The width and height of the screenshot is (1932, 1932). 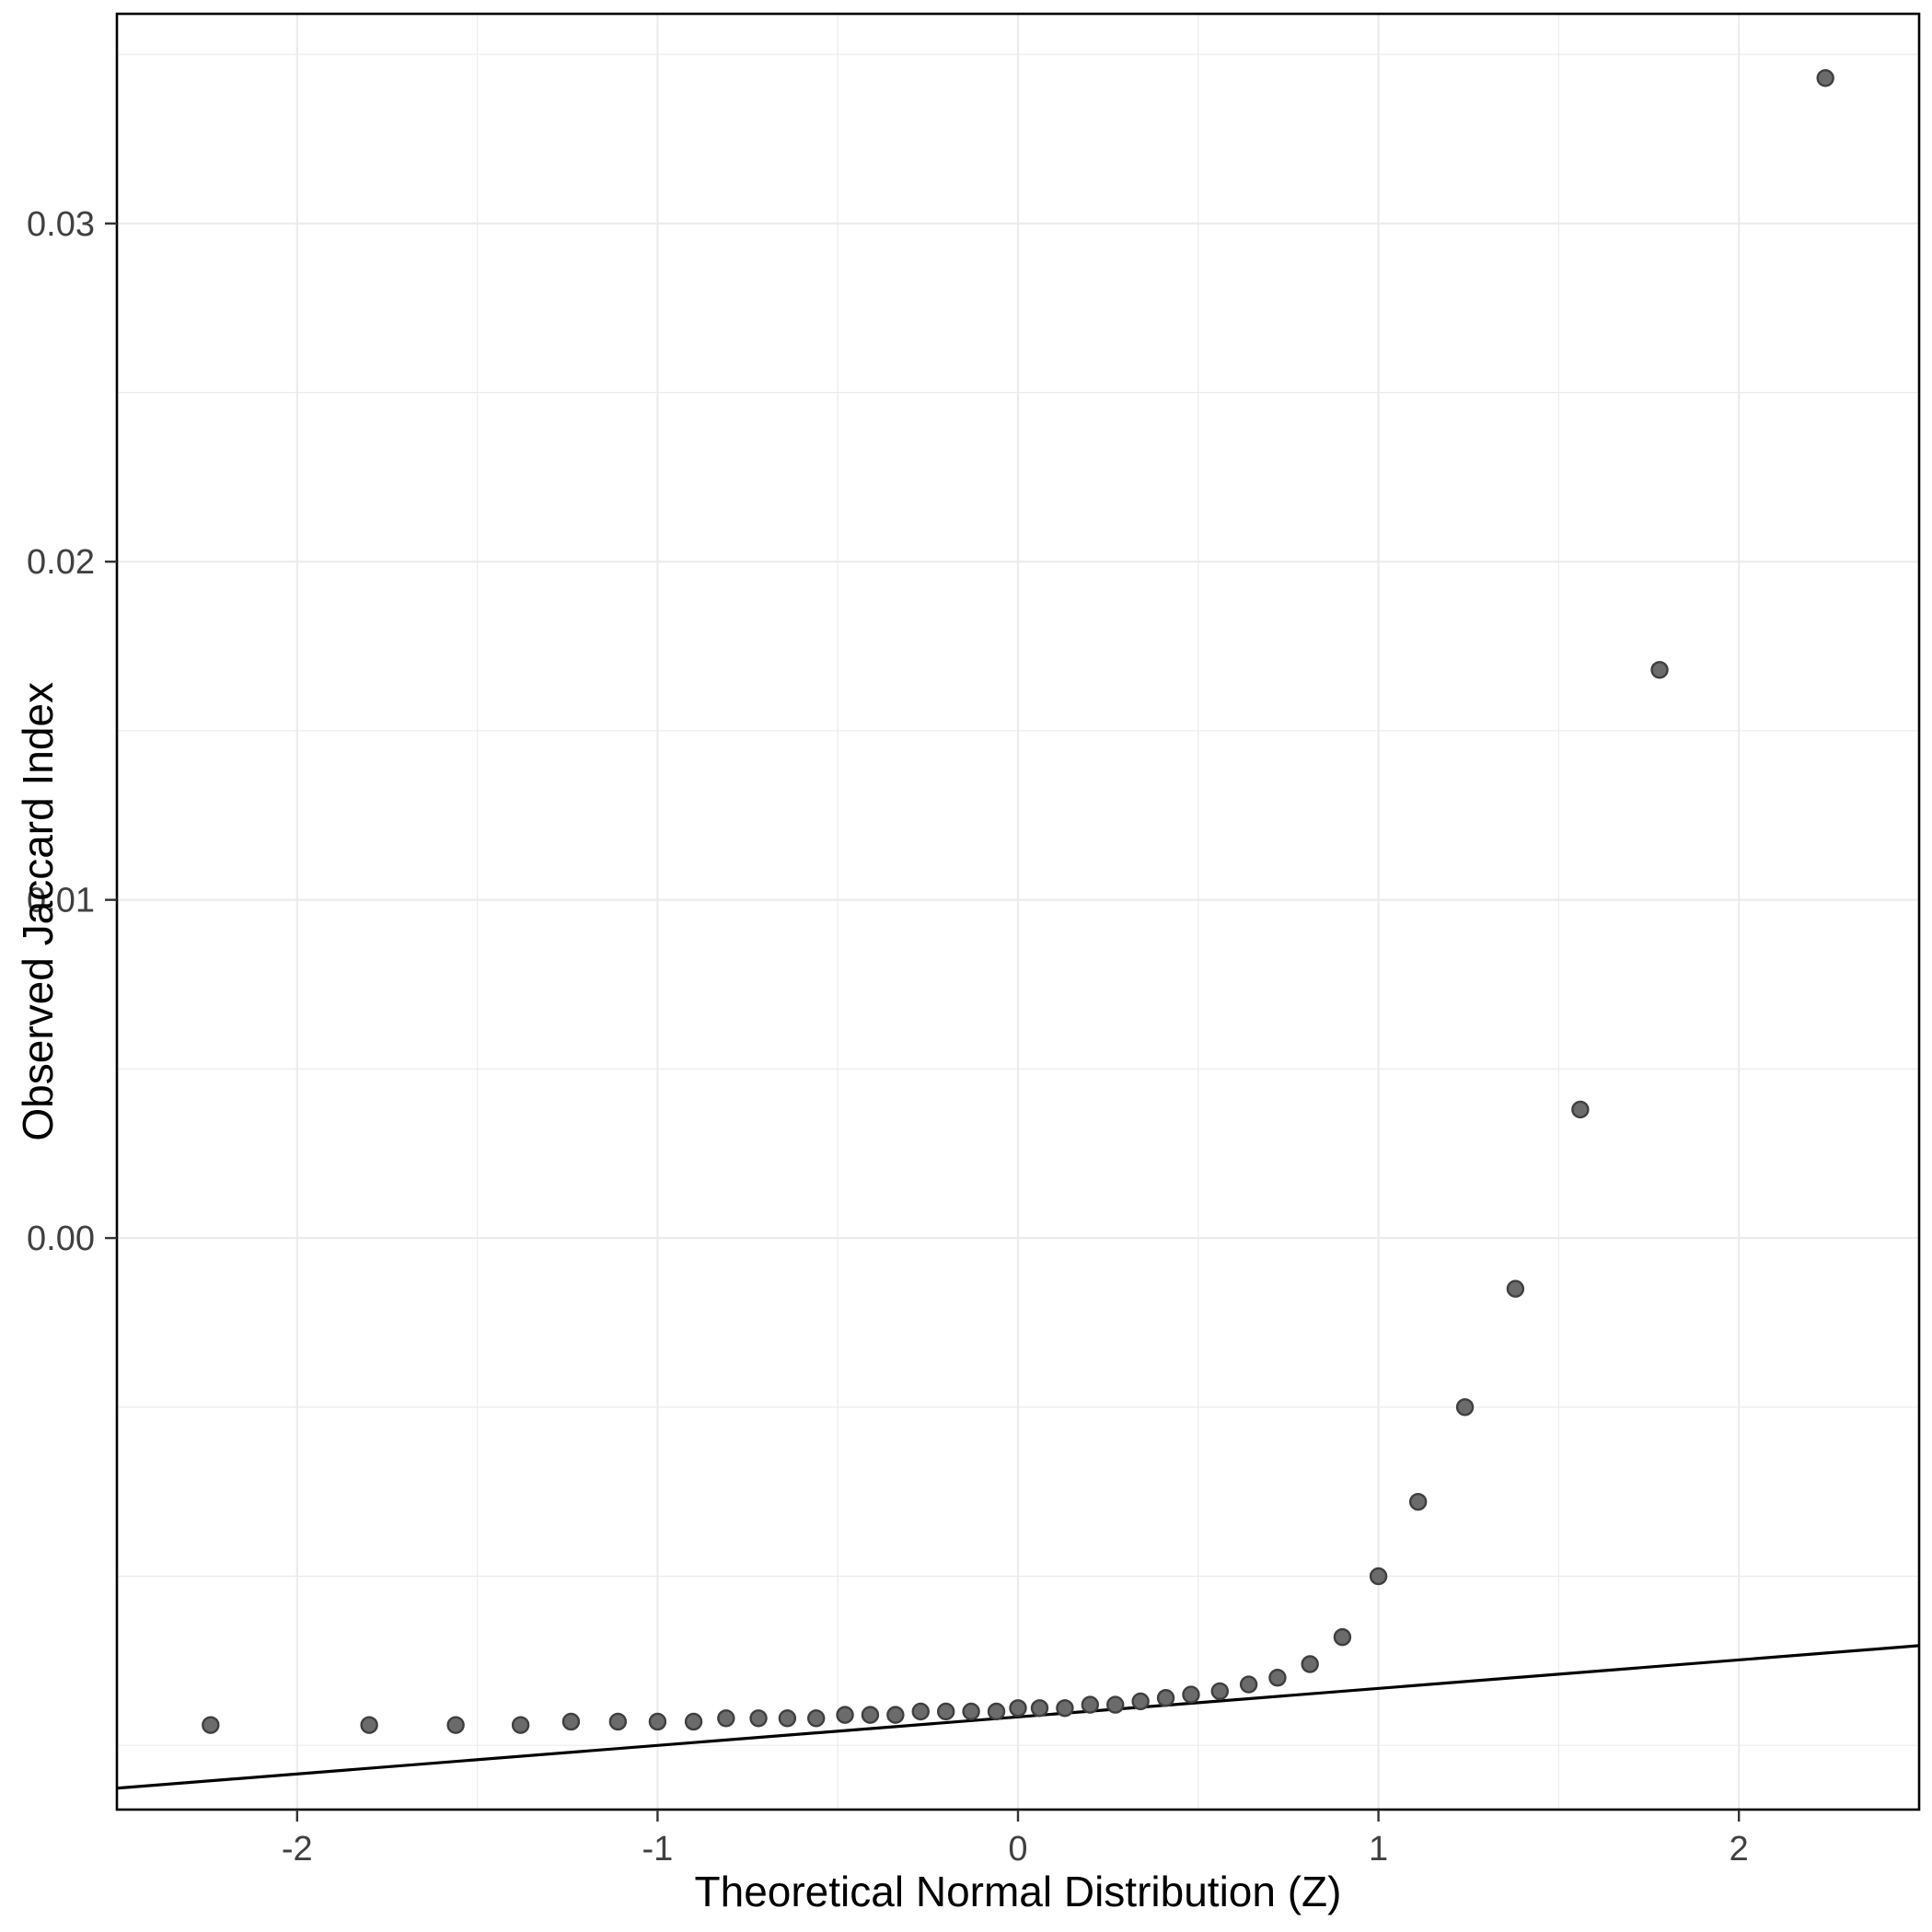 What do you see at coordinates (61, 901) in the screenshot?
I see `y-tick-label: 0.01` at bounding box center [61, 901].